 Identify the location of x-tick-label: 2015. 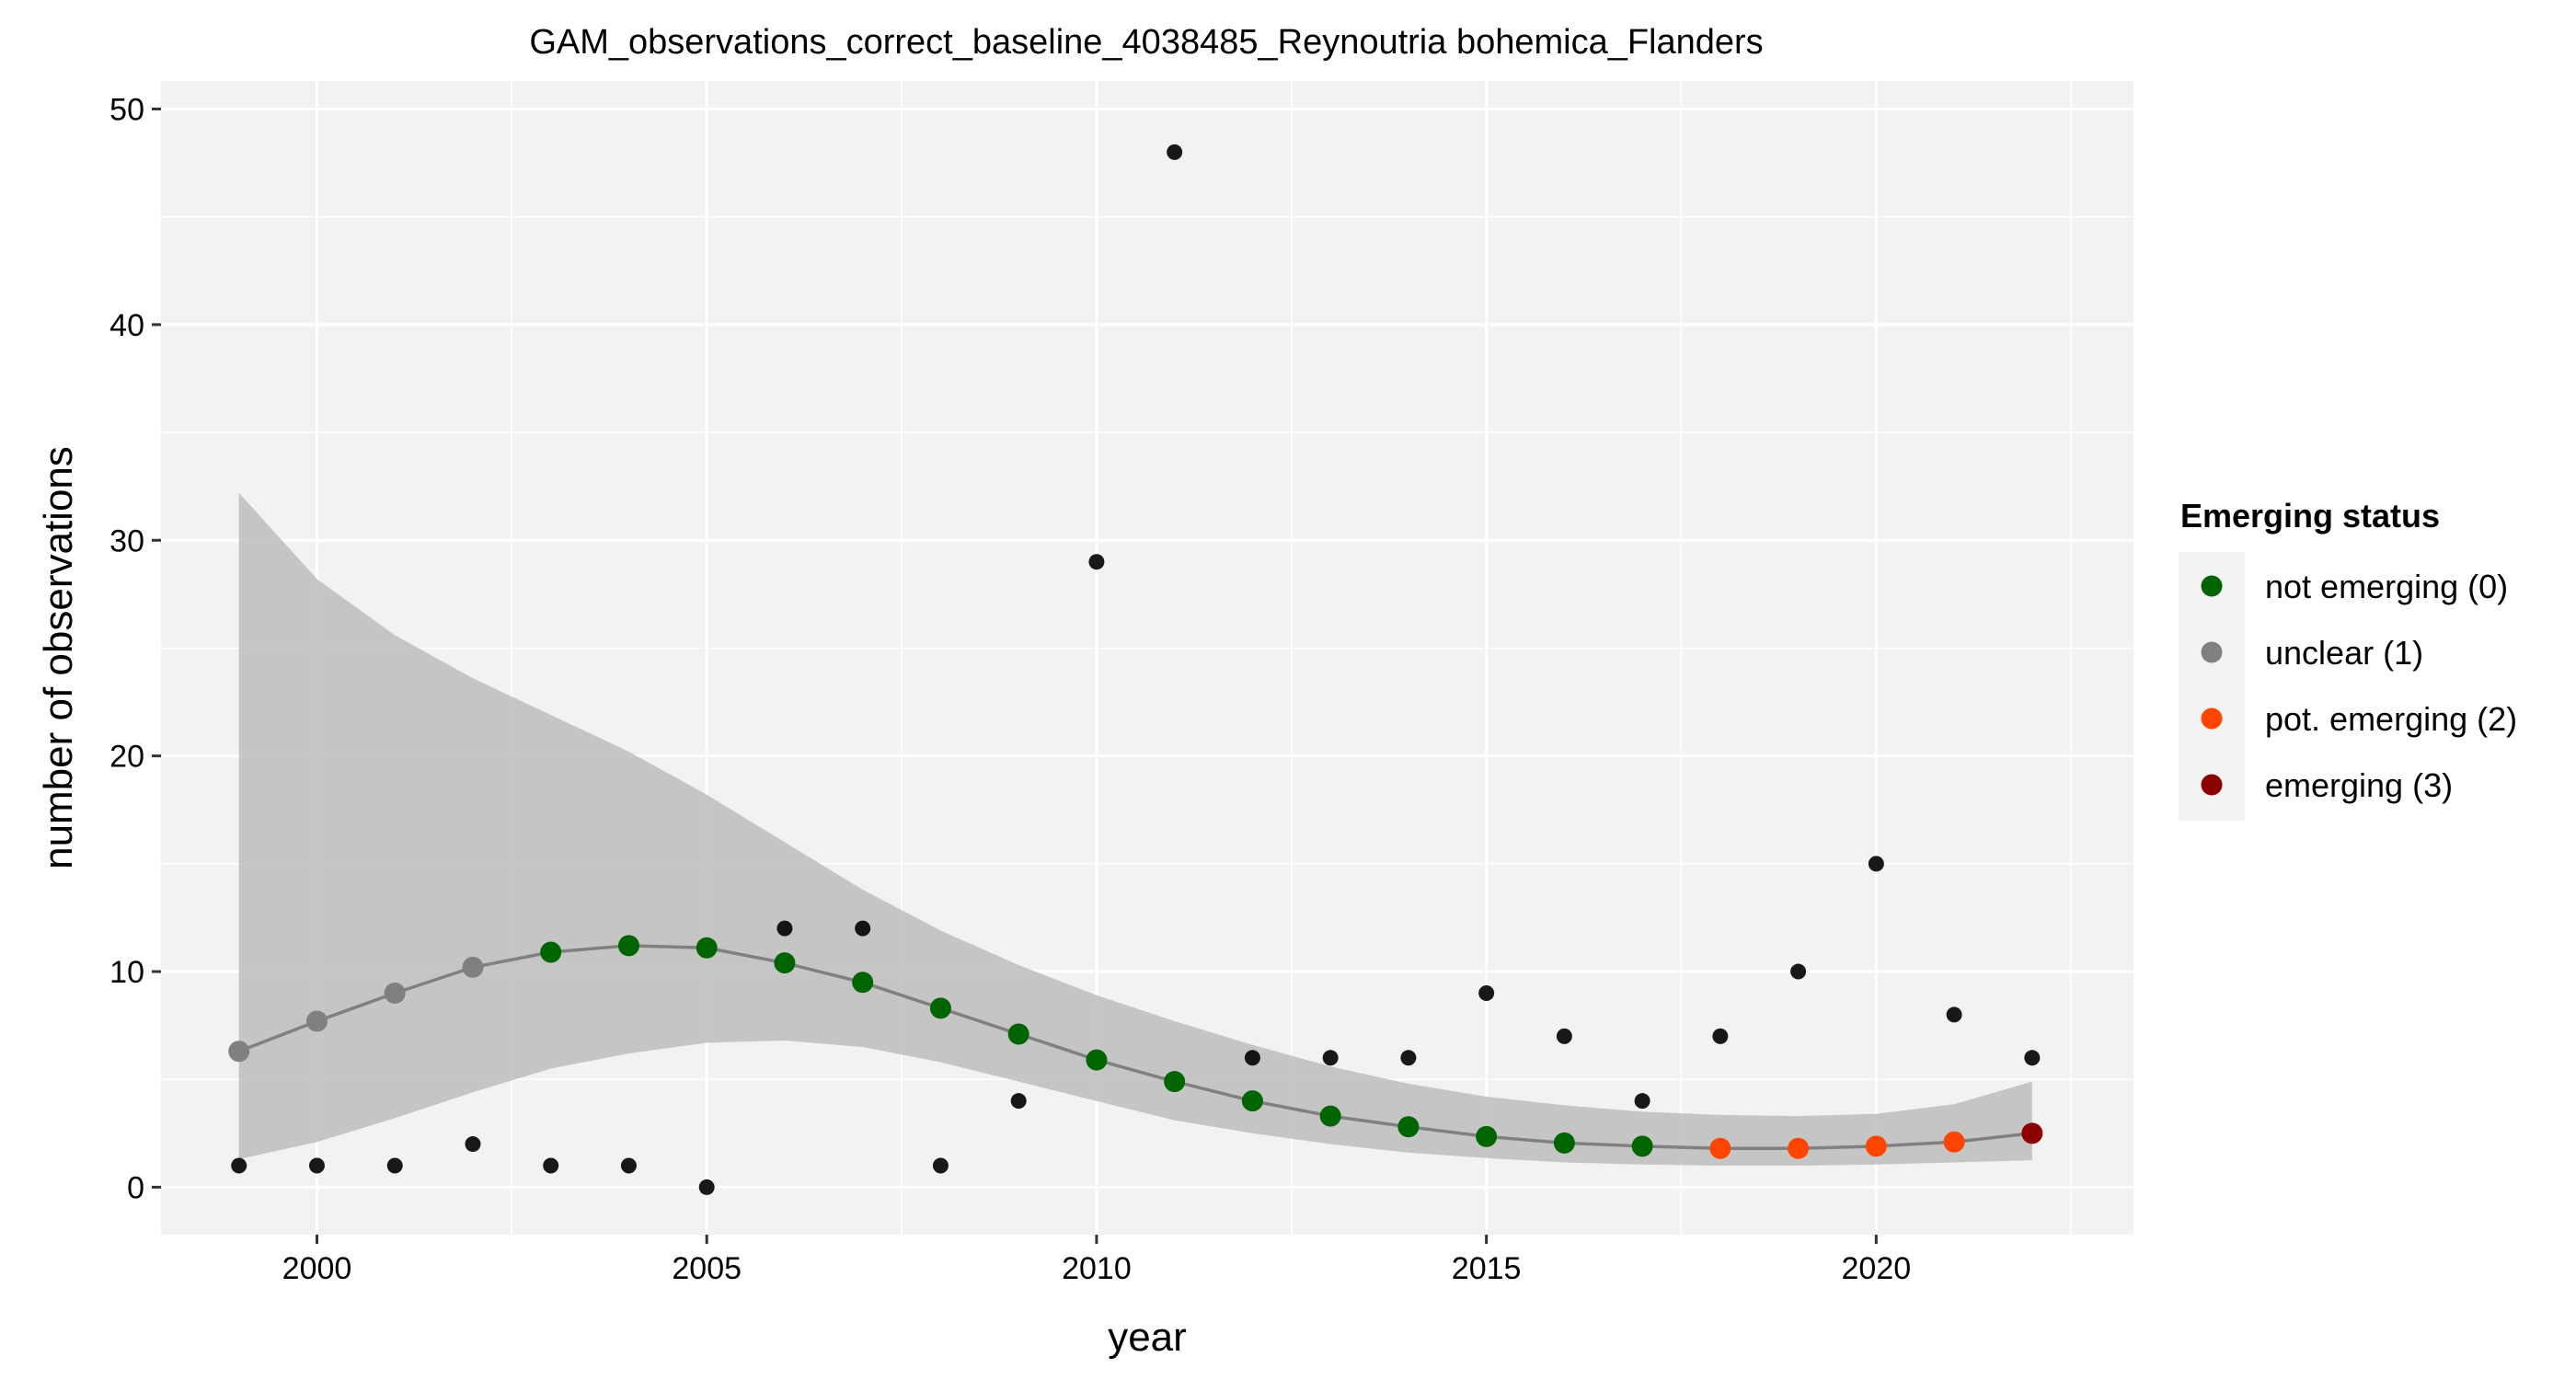
(1487, 1268).